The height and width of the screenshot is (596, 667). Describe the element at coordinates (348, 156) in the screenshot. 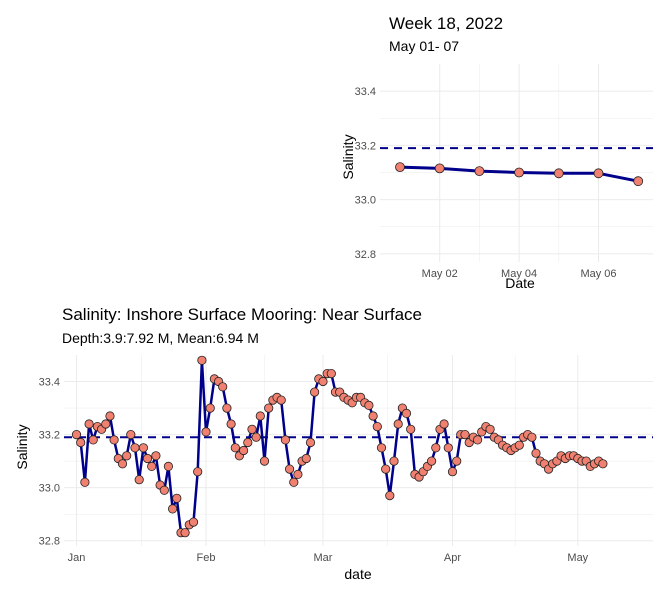

I see `week-chart-y-label: Salinity` at that location.